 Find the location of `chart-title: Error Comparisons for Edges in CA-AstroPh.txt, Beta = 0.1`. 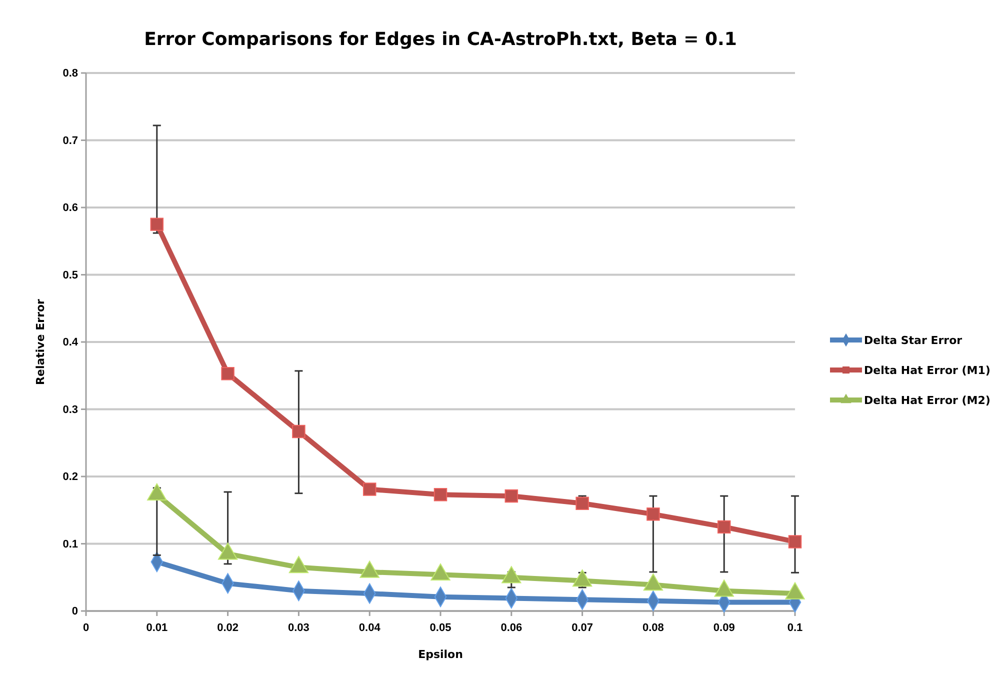

chart-title: Error Comparisons for Edges in CA-AstroPh.txt, Beta = 0.1 is located at coordinates (440, 39).